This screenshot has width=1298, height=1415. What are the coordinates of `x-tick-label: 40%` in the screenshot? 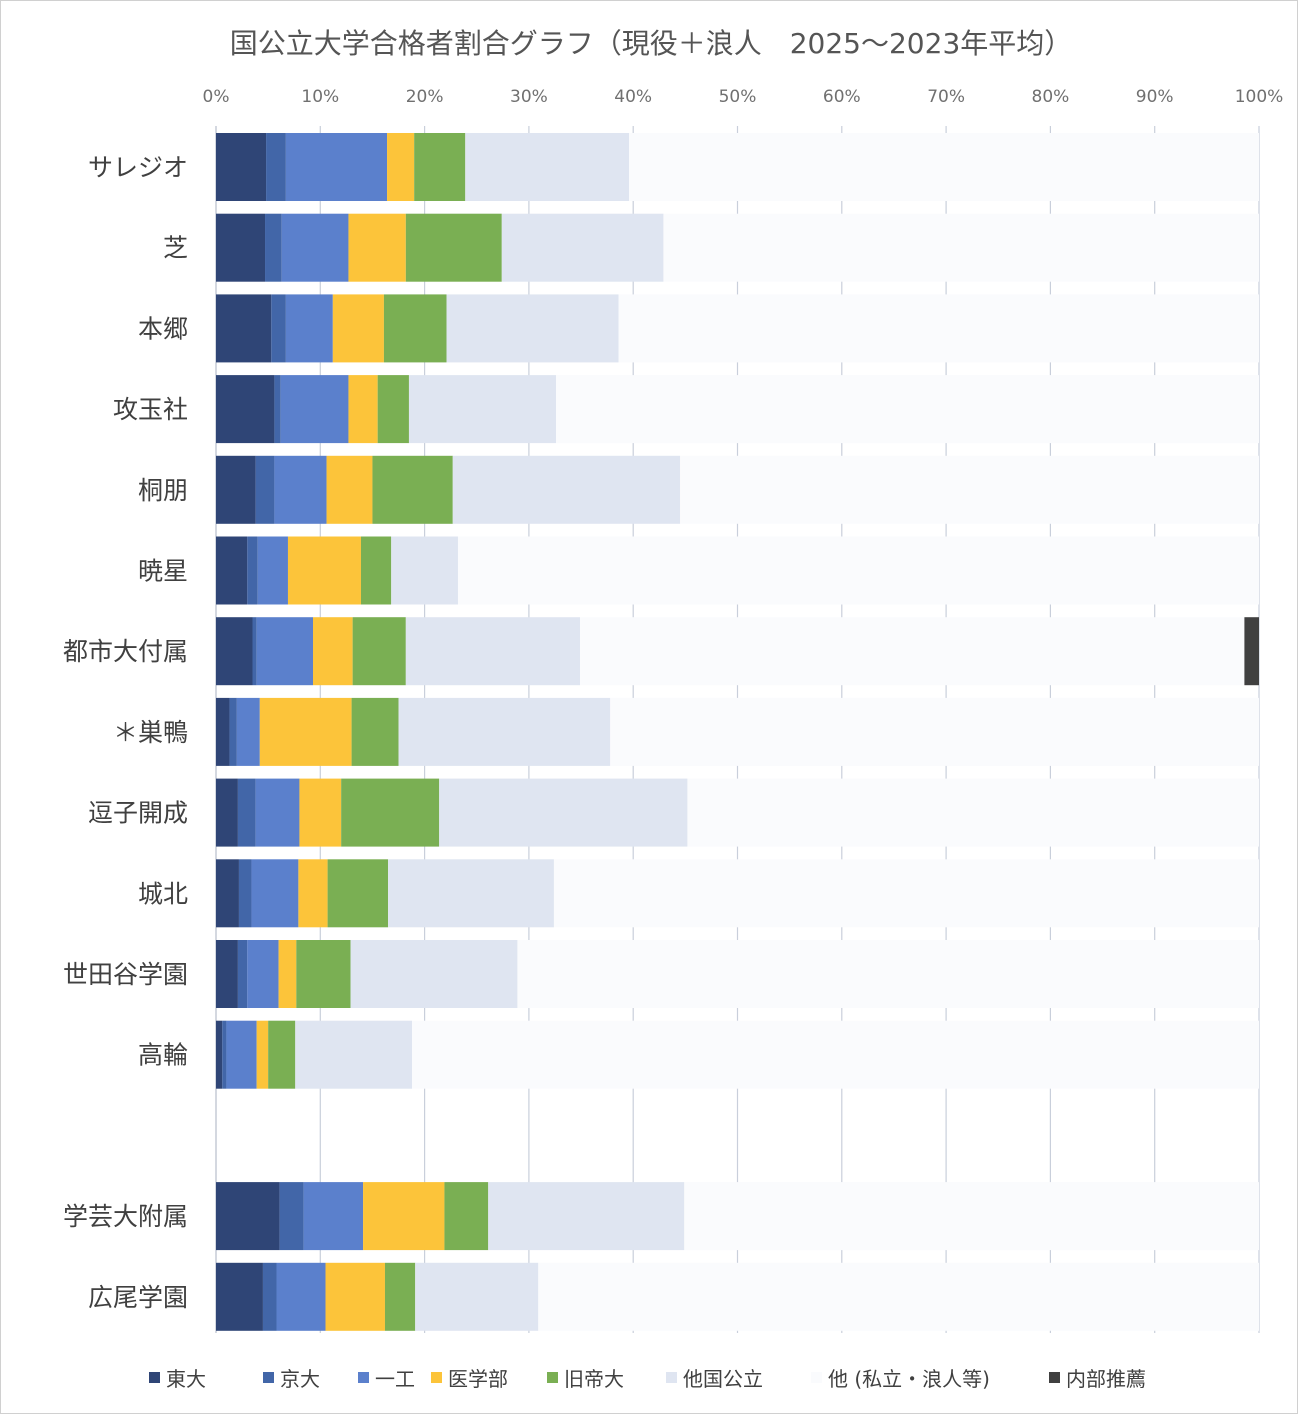 It's located at (633, 97).